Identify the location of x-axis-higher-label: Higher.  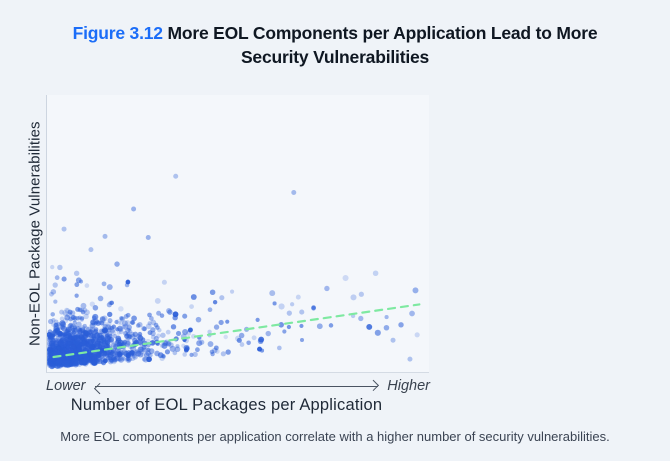
(408, 386).